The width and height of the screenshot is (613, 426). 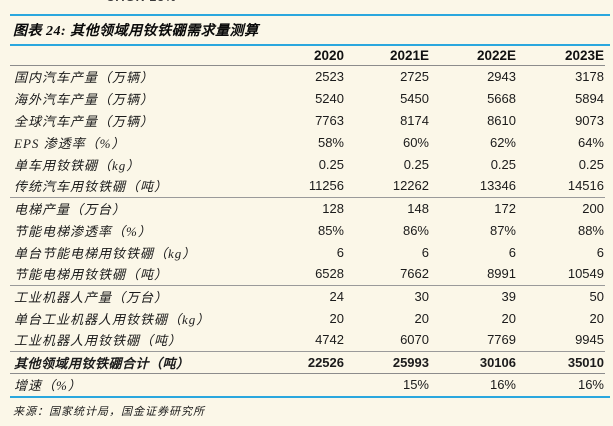 What do you see at coordinates (84, 121) in the screenshot?
I see `row-label: 全球汽车产量（万辆）` at bounding box center [84, 121].